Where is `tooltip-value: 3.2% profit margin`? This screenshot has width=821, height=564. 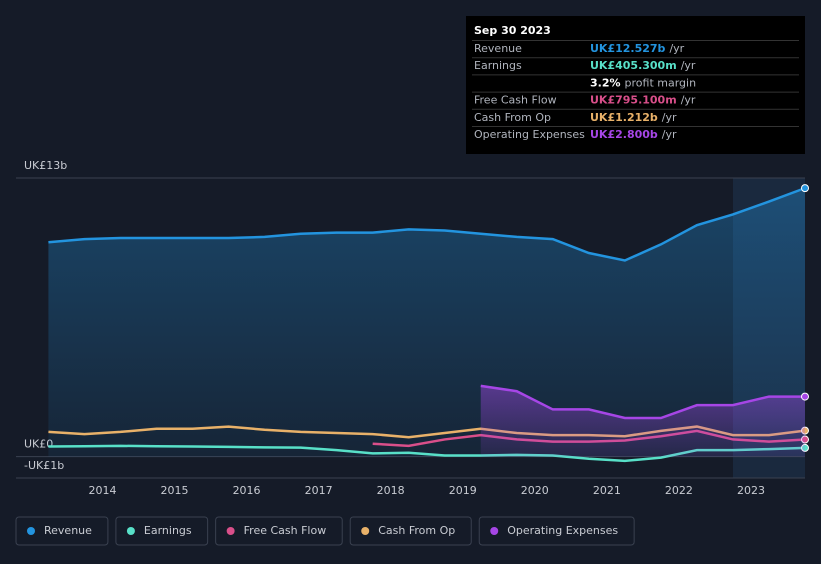 tooltip-value: 3.2% profit margin is located at coordinates (643, 82).